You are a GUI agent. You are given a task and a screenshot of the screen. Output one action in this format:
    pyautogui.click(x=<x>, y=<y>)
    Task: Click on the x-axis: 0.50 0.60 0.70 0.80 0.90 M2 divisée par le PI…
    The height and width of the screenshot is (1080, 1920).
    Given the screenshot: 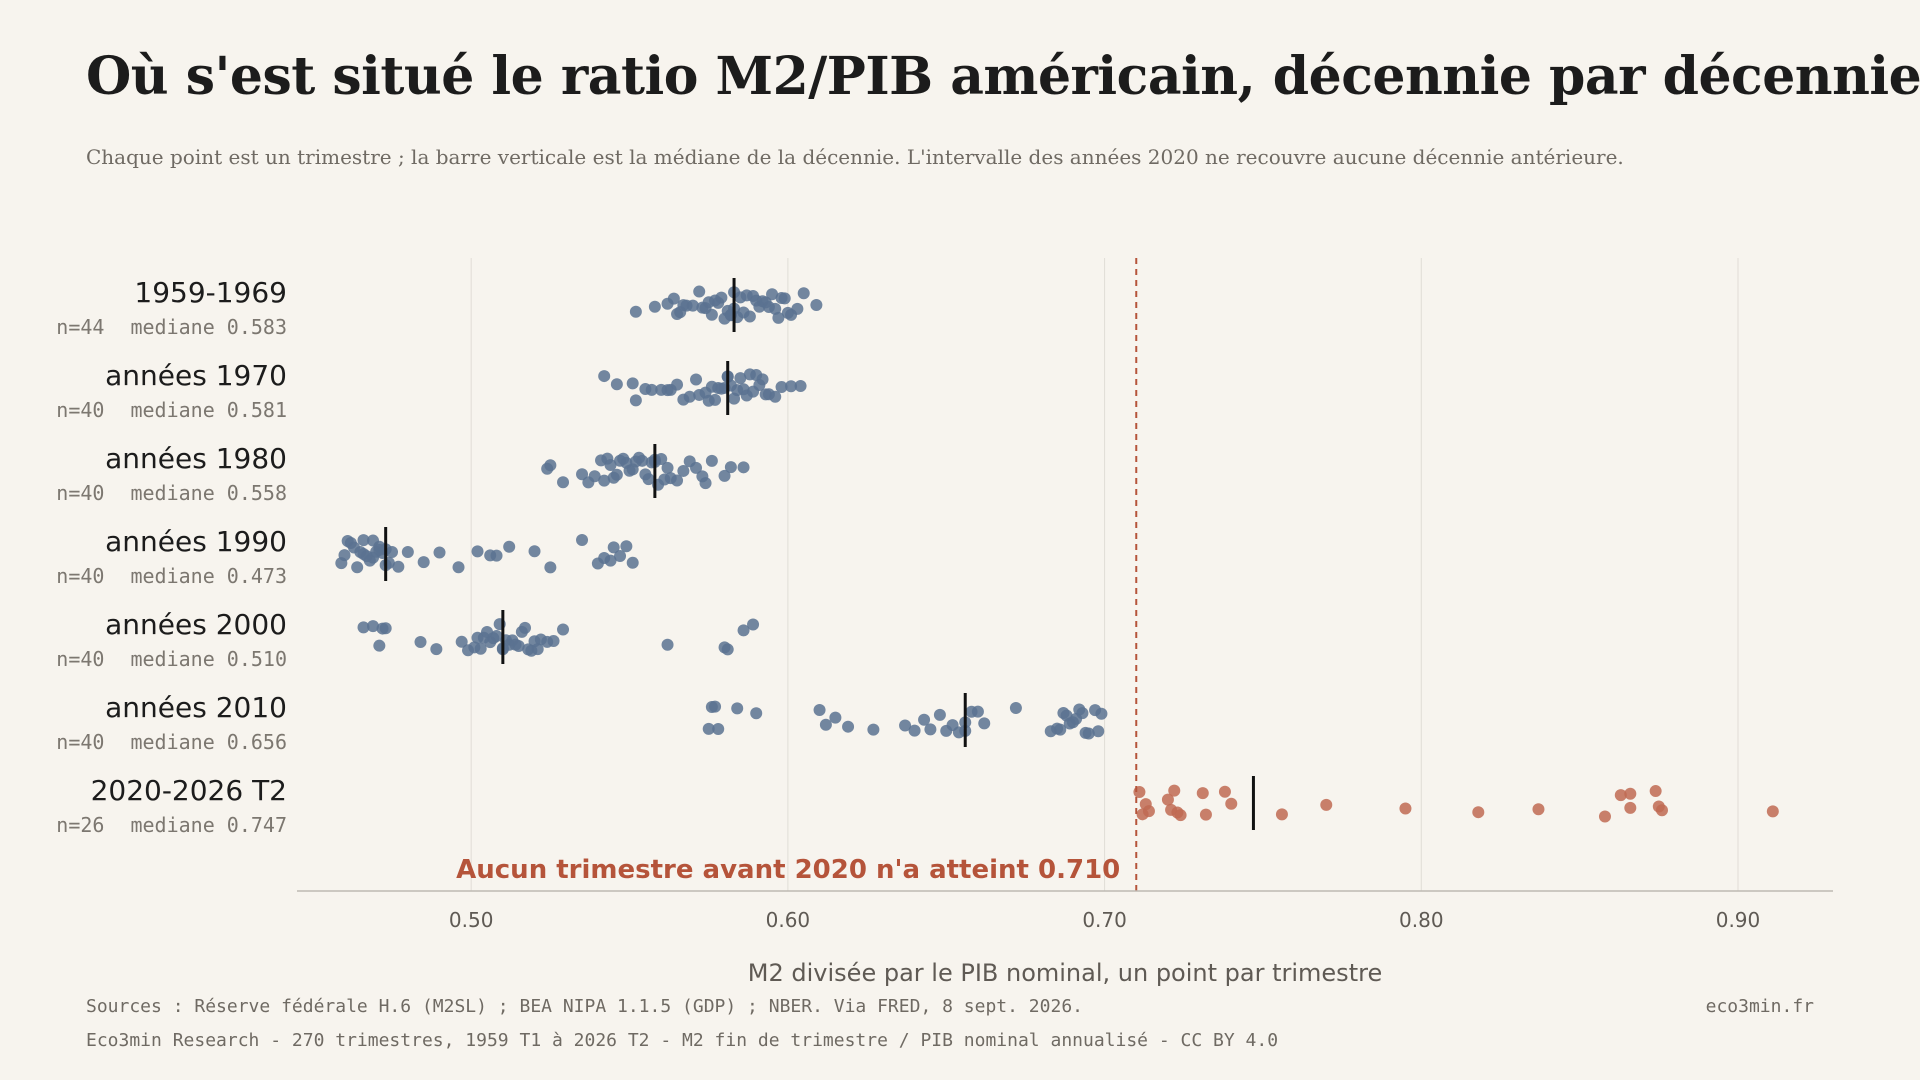 What is the action you would take?
    pyautogui.click(x=1065, y=938)
    